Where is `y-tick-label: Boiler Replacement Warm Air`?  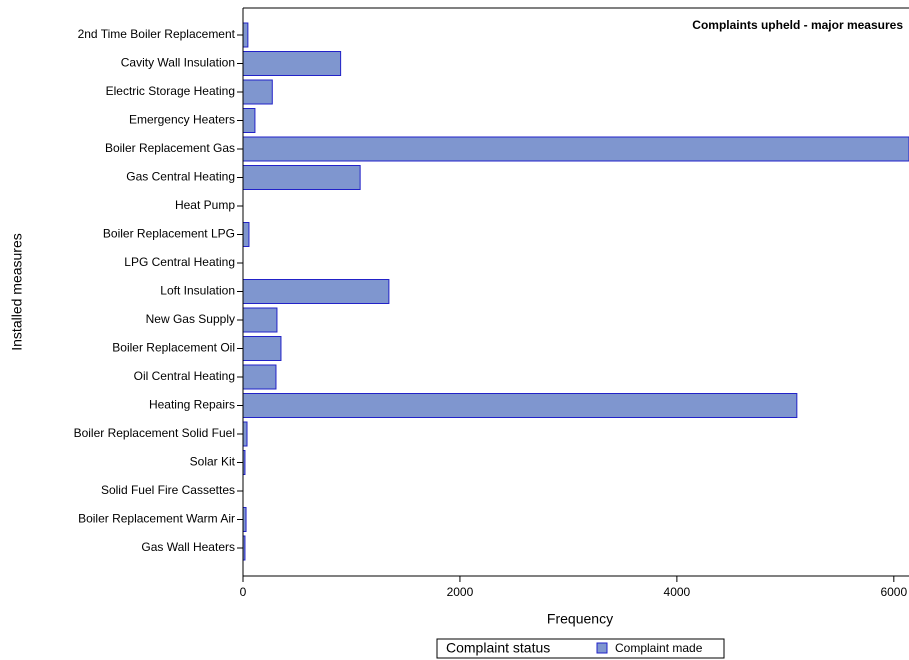 y-tick-label: Boiler Replacement Warm Air is located at coordinates (156, 519).